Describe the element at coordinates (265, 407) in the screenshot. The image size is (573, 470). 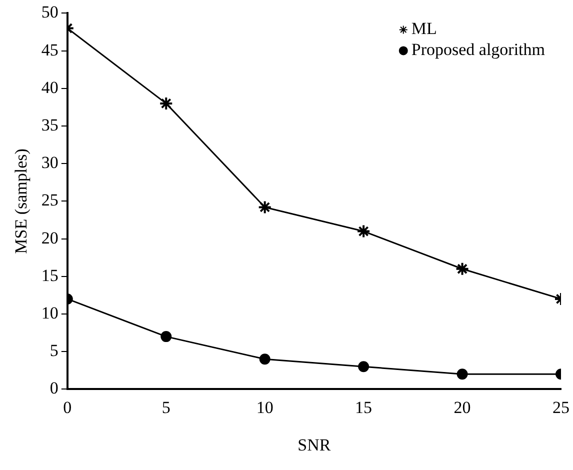
I see `x-tick-label: 10` at that location.